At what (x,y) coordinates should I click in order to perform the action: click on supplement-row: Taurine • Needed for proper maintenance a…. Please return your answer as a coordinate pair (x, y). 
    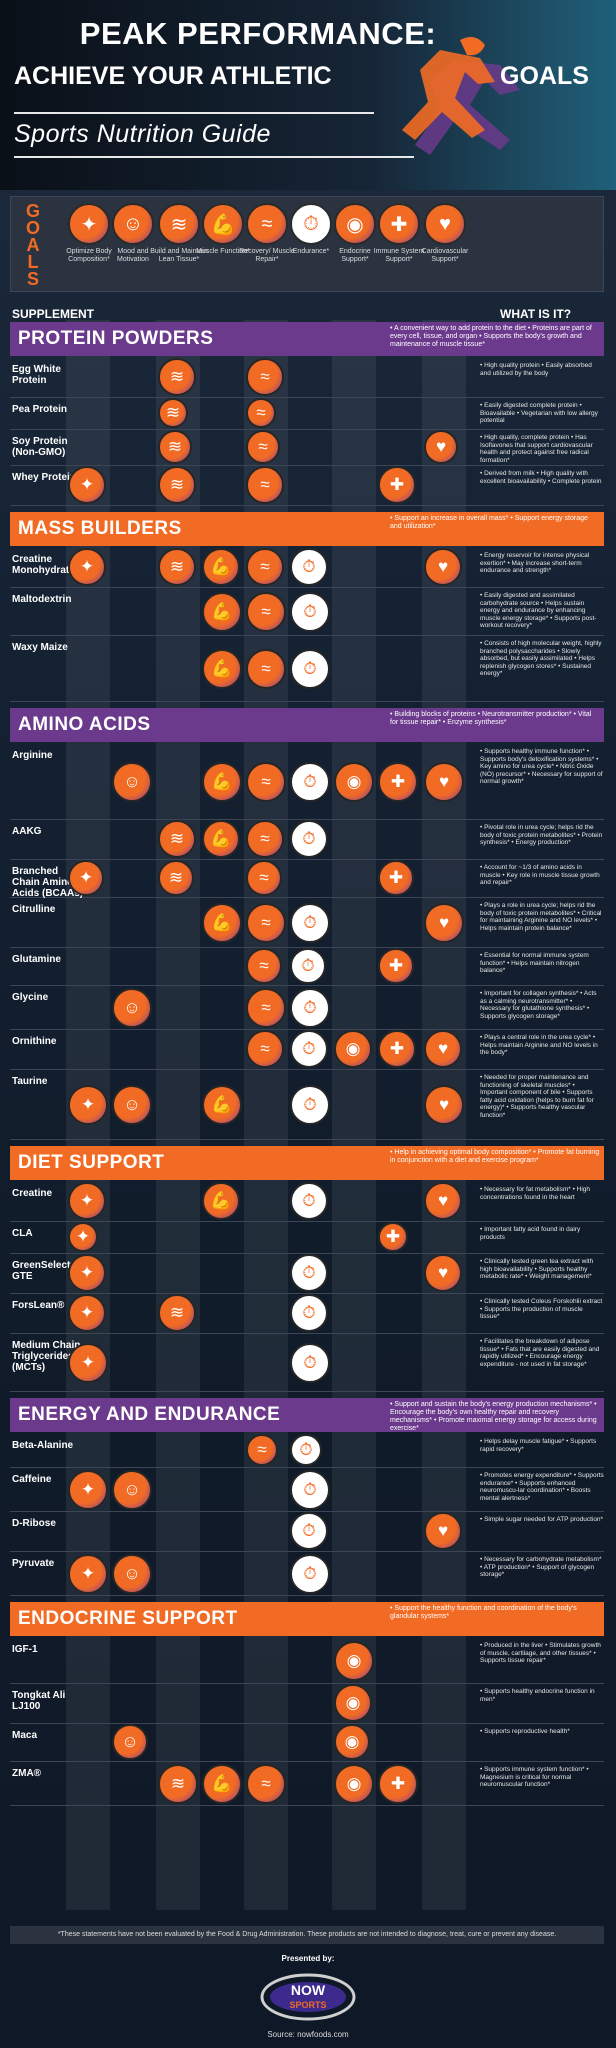
    Looking at the image, I should click on (307, 1105).